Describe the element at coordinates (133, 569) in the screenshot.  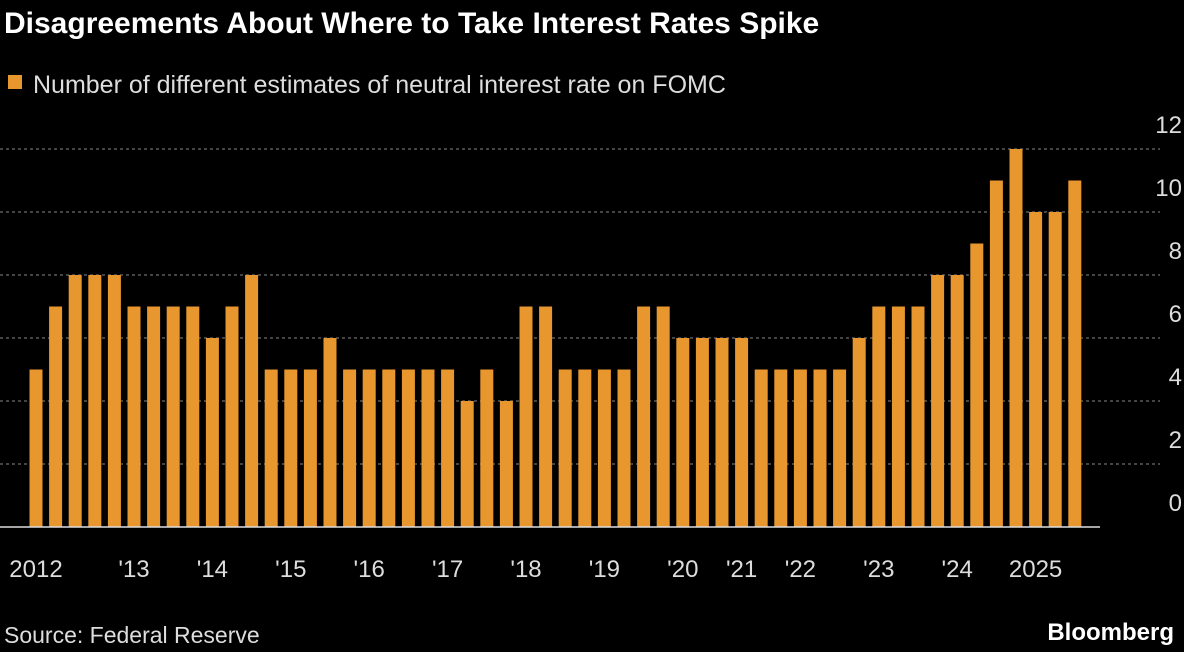
I see `x-tick-label: '13` at that location.